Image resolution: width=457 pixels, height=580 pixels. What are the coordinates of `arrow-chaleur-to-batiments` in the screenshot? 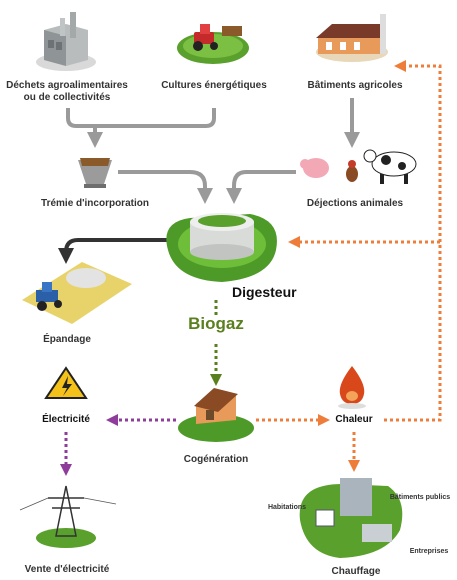 It's located at (418, 151).